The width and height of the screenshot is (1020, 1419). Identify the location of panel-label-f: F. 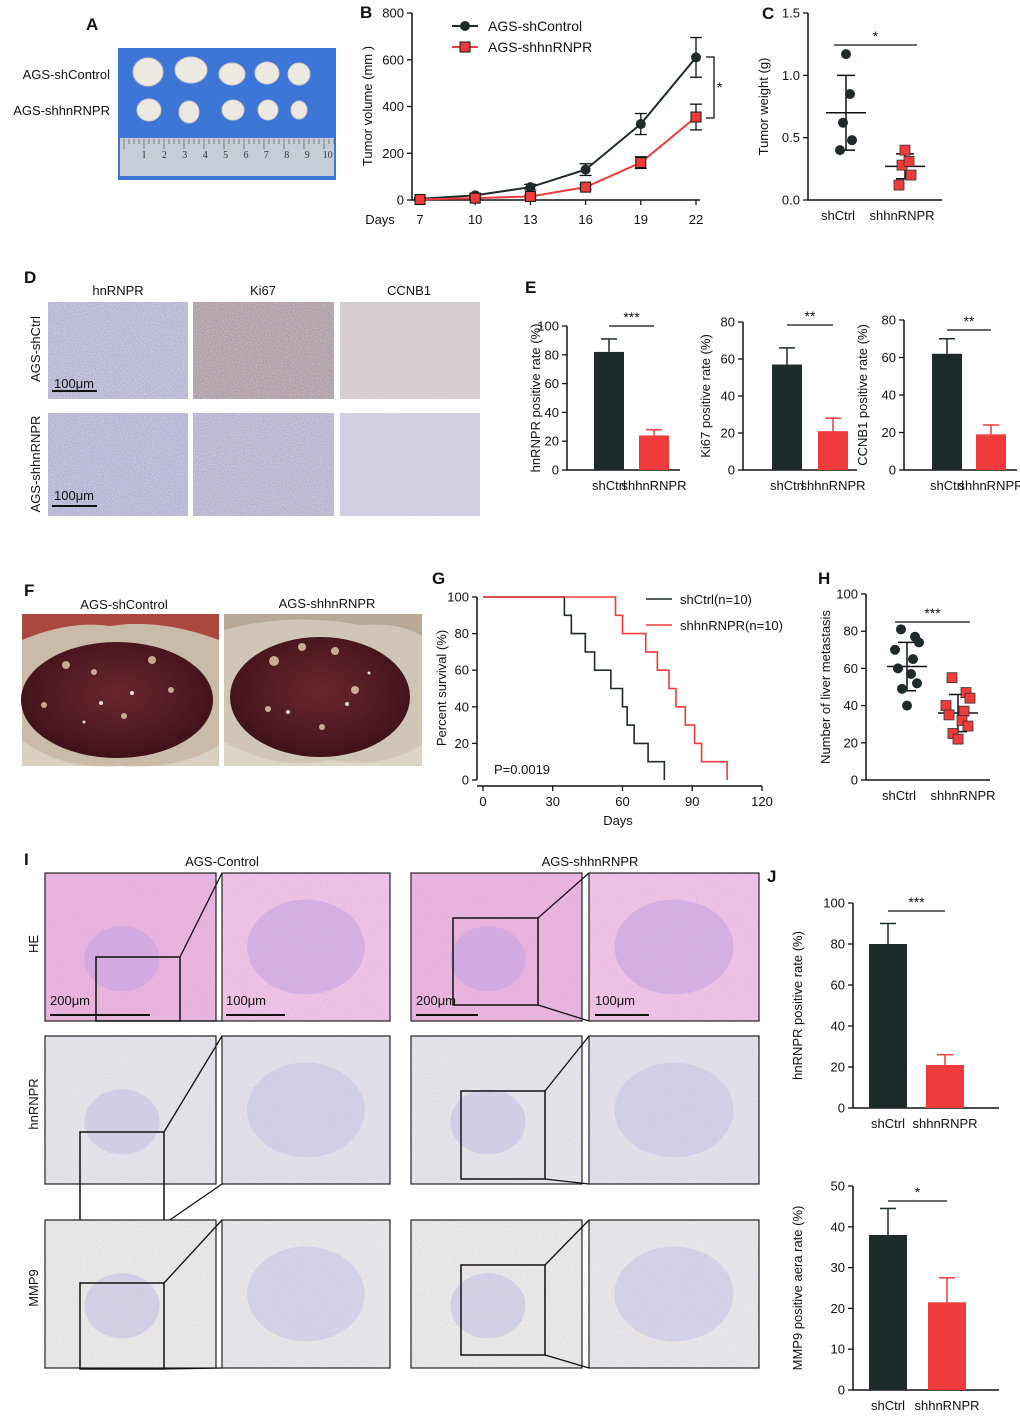
(29, 590).